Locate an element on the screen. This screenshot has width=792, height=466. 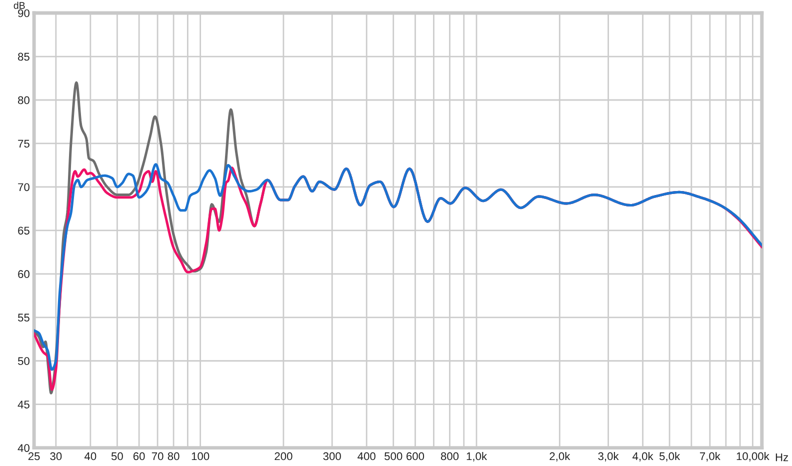
x-tick-label: 3,0k is located at coordinates (608, 457).